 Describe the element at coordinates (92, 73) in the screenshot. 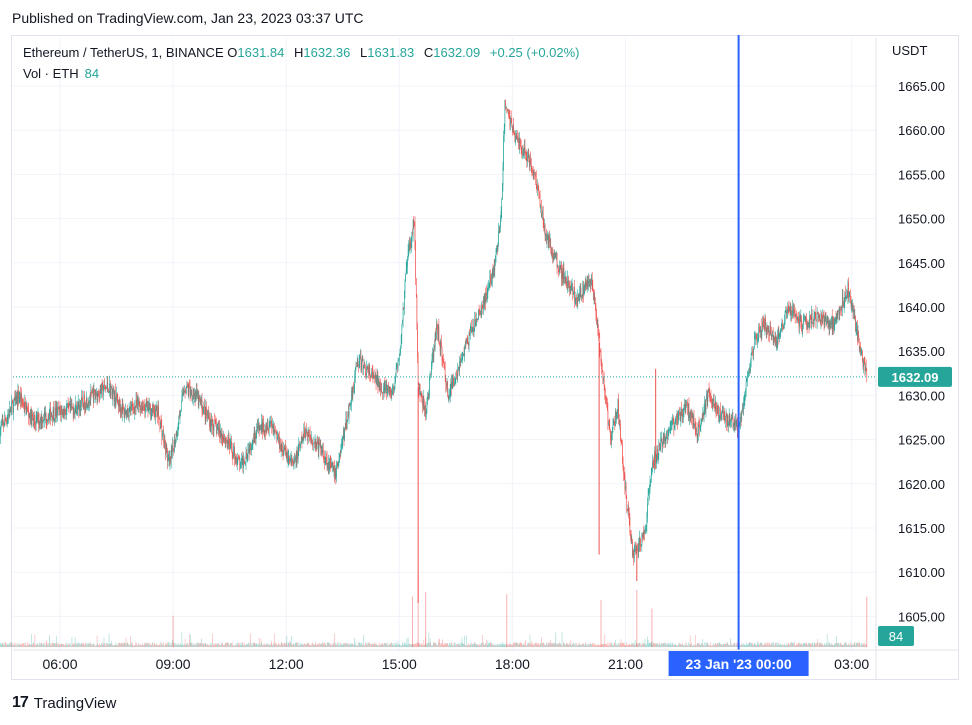

I see `volume-value: 84` at that location.